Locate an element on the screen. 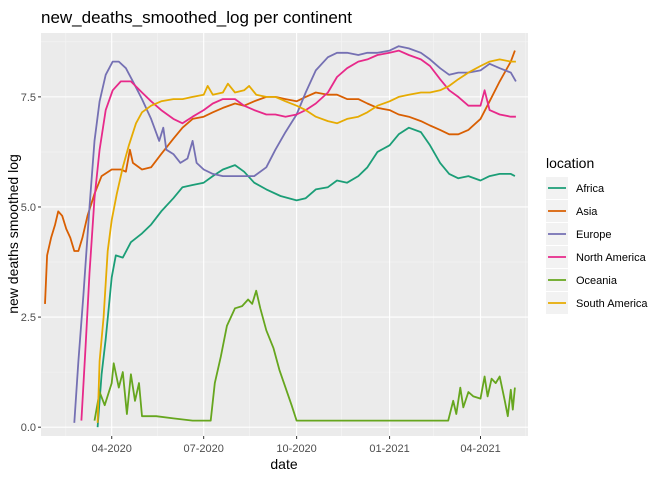 The image size is (672, 480). y-tick-label: 5.0 is located at coordinates (28, 208).